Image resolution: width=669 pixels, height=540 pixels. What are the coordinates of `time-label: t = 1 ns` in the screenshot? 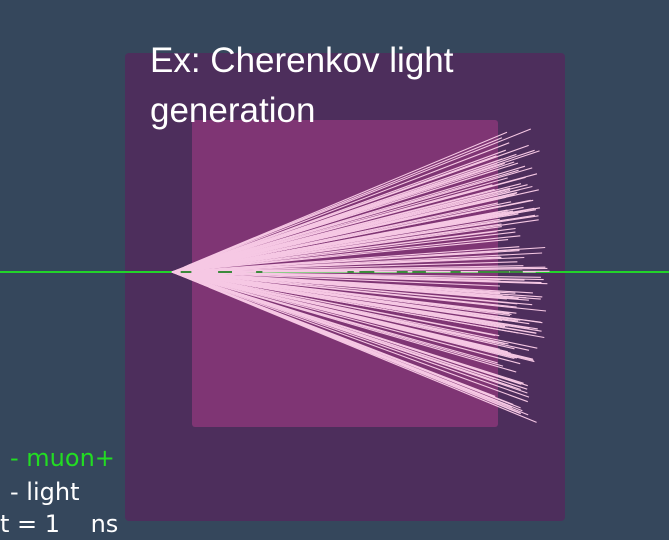 It's located at (59, 524).